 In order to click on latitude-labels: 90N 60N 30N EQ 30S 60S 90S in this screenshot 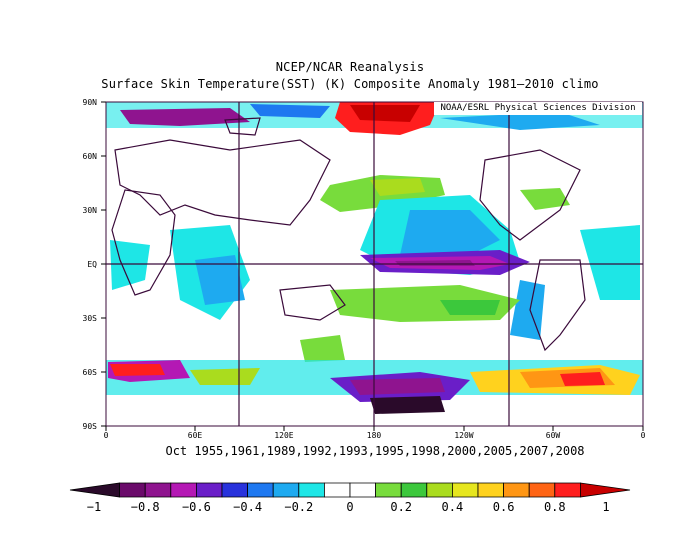, I will do `click(94, 264)`.